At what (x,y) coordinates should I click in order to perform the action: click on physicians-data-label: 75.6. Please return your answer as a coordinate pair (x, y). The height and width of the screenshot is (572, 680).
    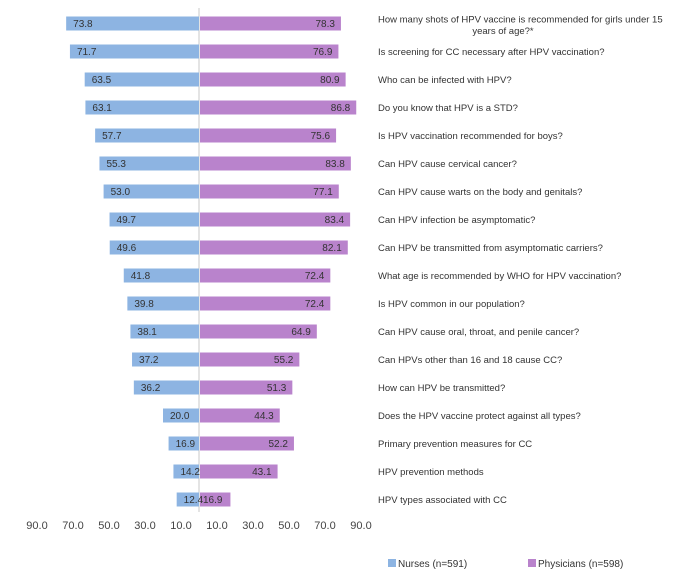
    Looking at the image, I should click on (321, 136).